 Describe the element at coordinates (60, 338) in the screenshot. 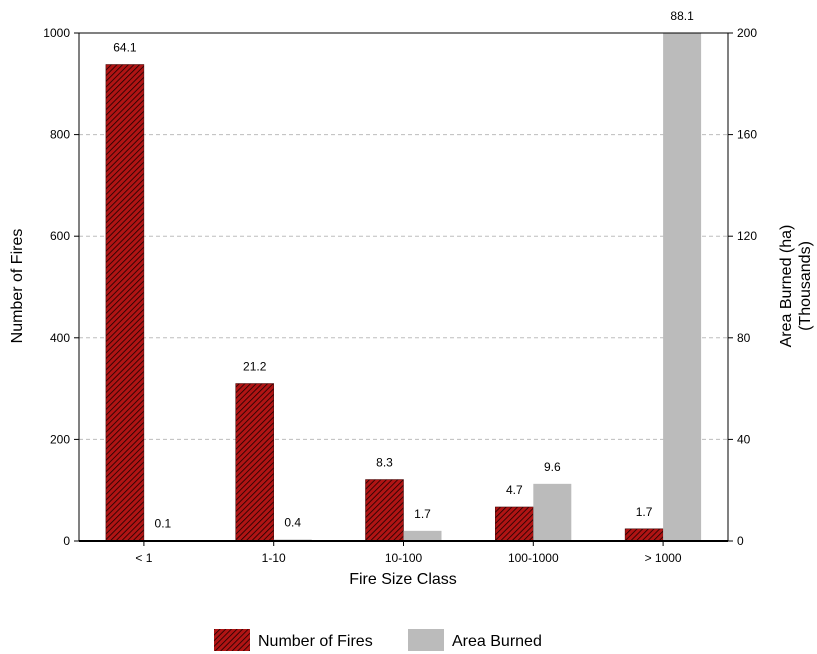

I see `y-tick-label: 400` at that location.